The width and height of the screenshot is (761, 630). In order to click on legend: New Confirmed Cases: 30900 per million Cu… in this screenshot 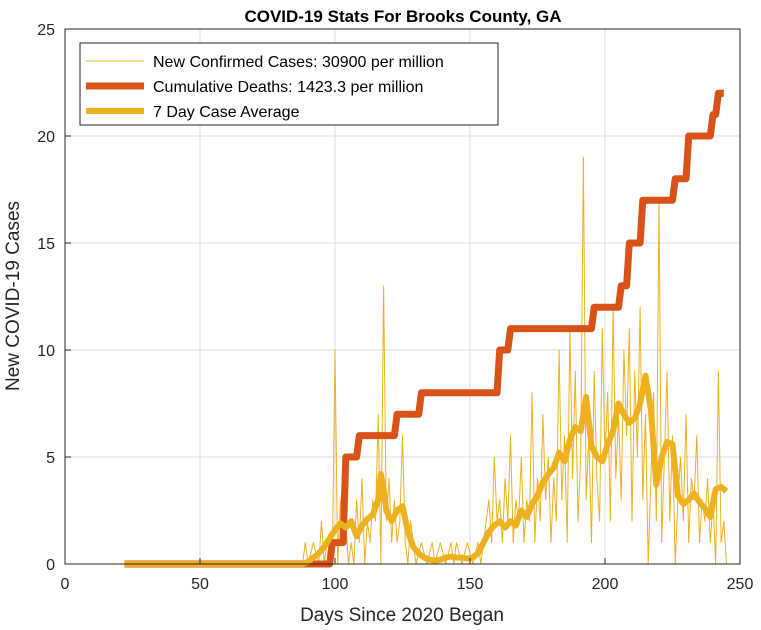, I will do `click(289, 84)`.